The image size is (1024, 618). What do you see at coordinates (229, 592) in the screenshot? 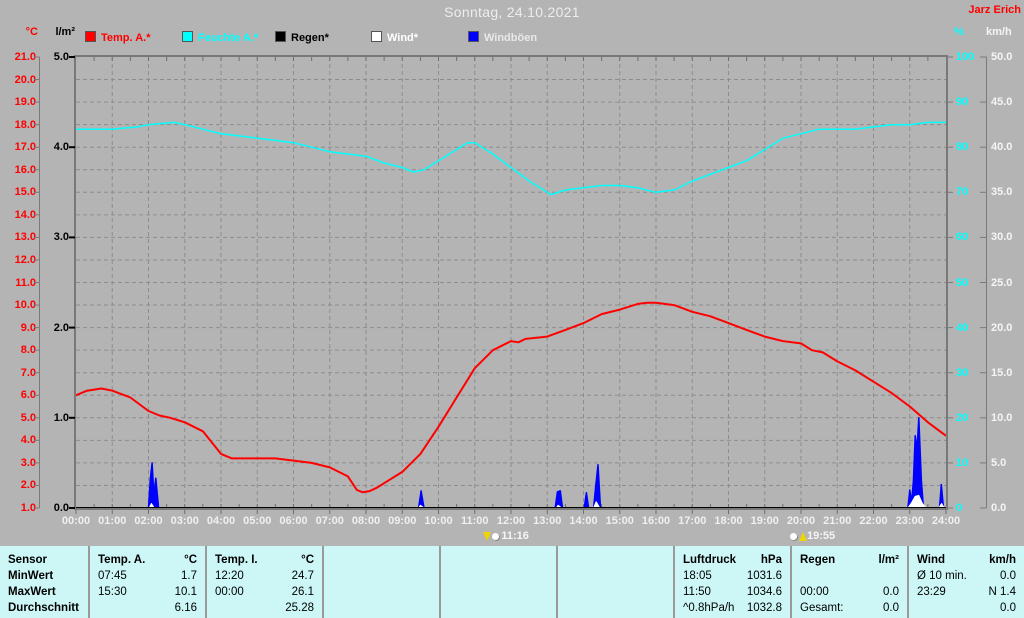
I see `cell-label: 00:00` at bounding box center [229, 592].